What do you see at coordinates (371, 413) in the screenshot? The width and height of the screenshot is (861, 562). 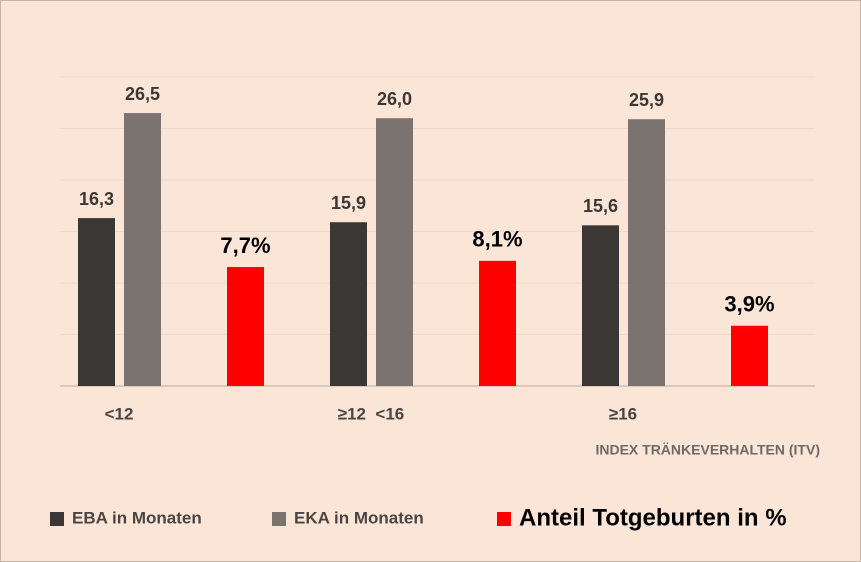 I see `x-tick-label: ≥12 <16` at bounding box center [371, 413].